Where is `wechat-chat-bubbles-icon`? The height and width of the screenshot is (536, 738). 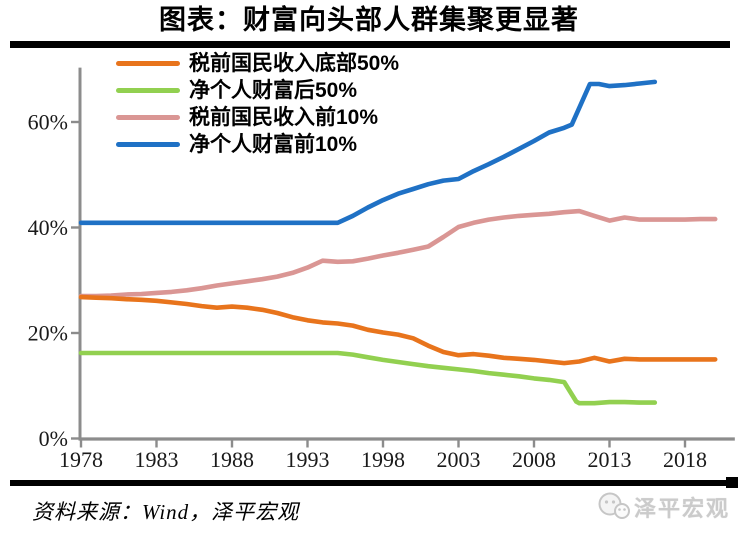
wechat-chat-bubbles-icon is located at coordinates (614, 505).